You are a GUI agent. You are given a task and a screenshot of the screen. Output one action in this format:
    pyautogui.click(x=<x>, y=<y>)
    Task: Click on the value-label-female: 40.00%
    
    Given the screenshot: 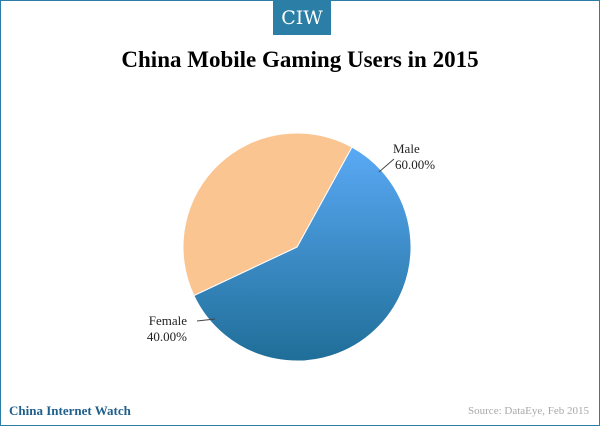 What is the action you would take?
    pyautogui.click(x=167, y=336)
    